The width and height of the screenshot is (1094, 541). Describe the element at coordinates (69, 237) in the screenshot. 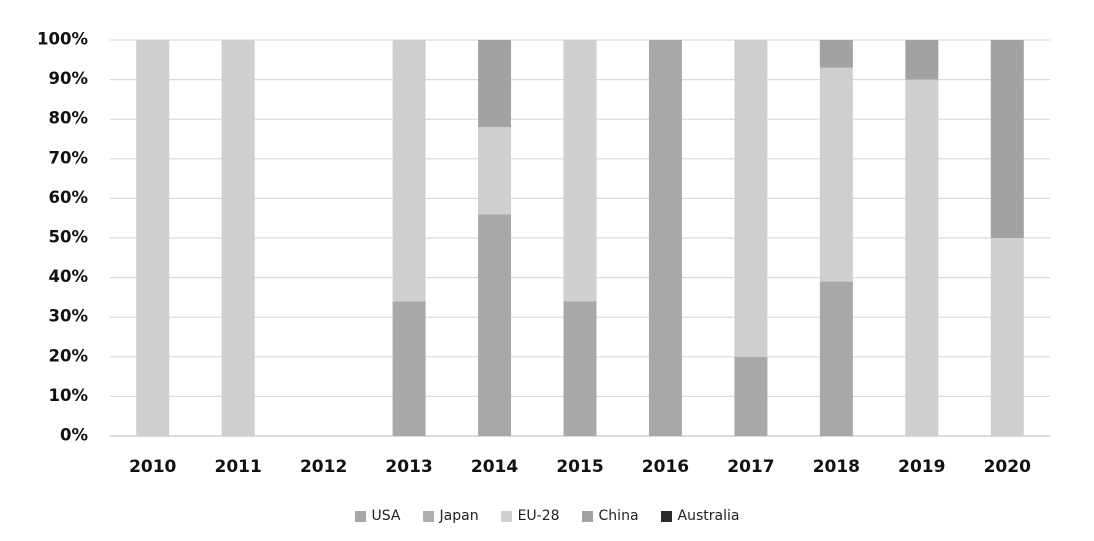

I see `y-tick-label: 50%` at that location.